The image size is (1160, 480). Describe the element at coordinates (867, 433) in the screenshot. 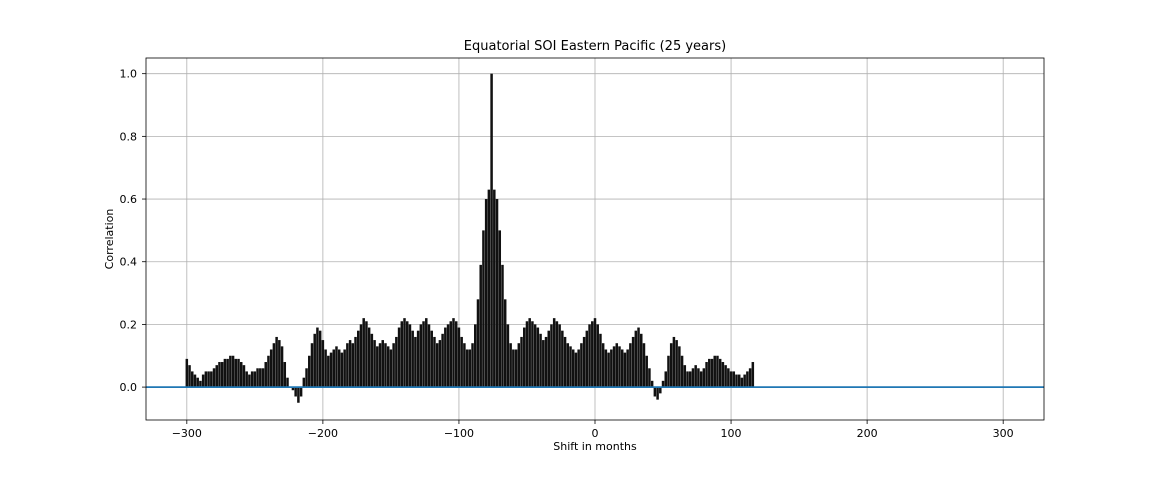

I see `x-tick-label: 200` at that location.